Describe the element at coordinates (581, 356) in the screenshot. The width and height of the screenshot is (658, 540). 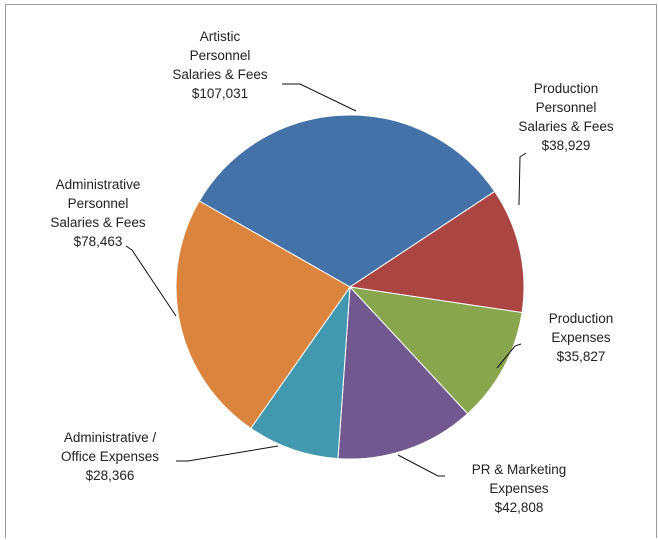
I see `slice-label-line: $35,827` at that location.